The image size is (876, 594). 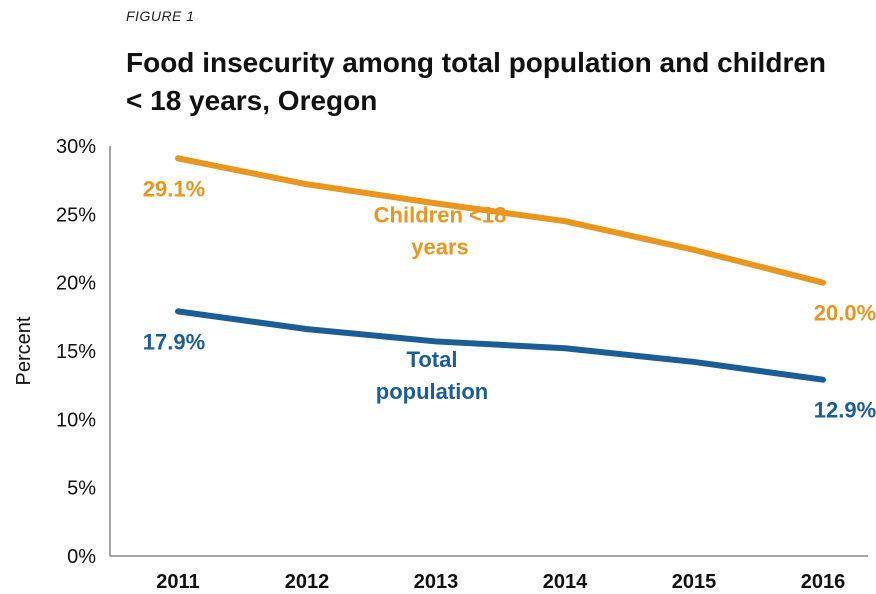 I want to click on y-axis-label: Percent, so click(x=24, y=350).